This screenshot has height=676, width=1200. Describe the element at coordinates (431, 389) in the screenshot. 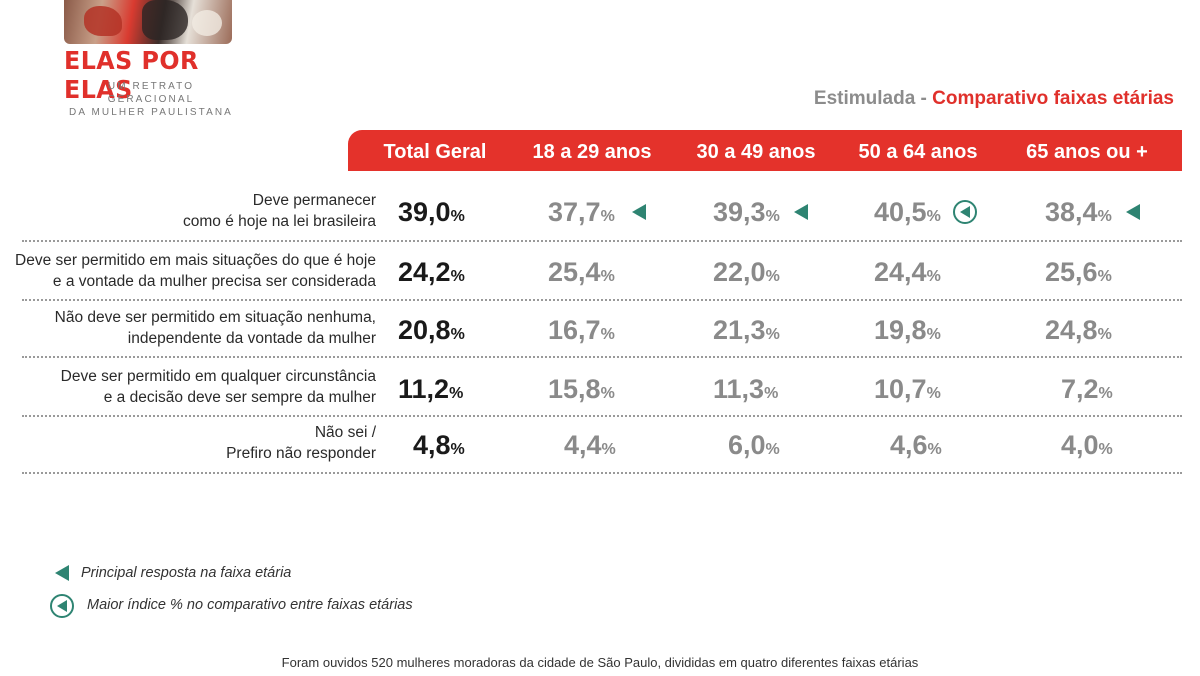

I see `value-r4-total: 11,2%` at that location.